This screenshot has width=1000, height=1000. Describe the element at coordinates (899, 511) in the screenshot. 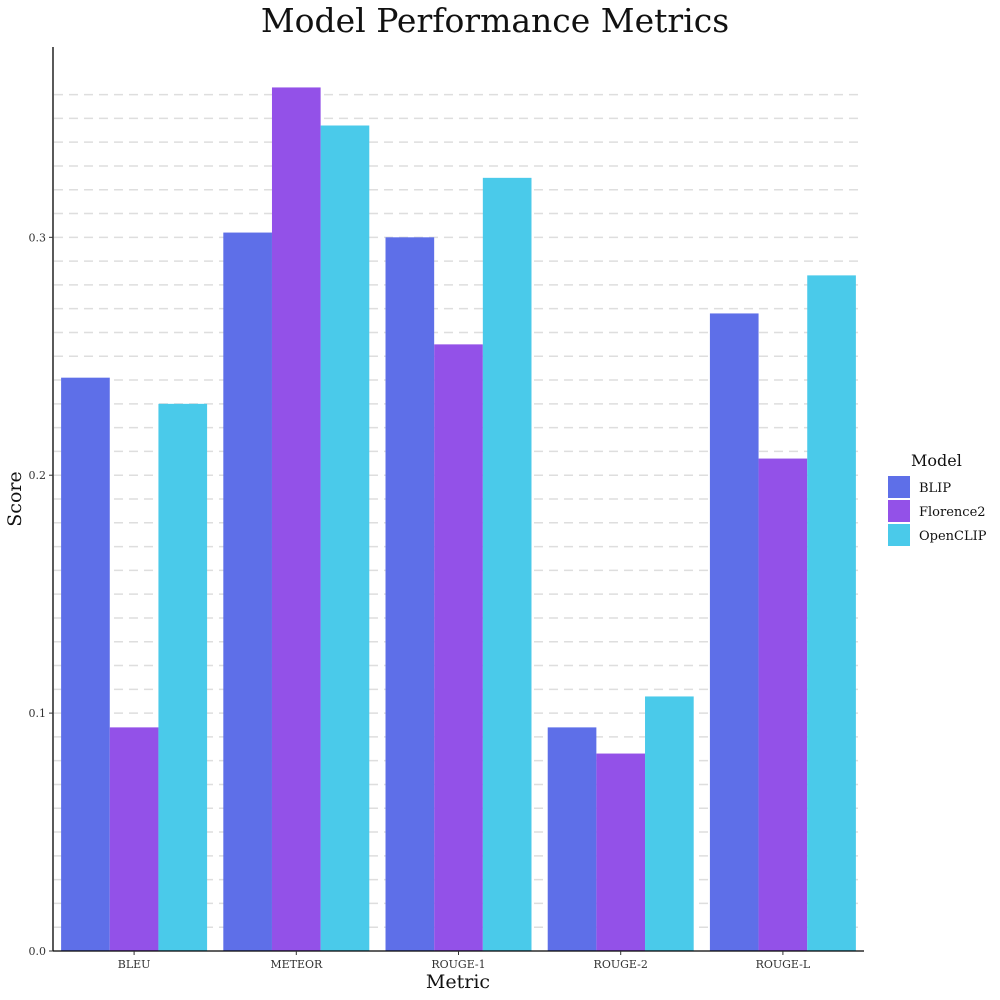

I see `legend-swatch-florence2` at that location.